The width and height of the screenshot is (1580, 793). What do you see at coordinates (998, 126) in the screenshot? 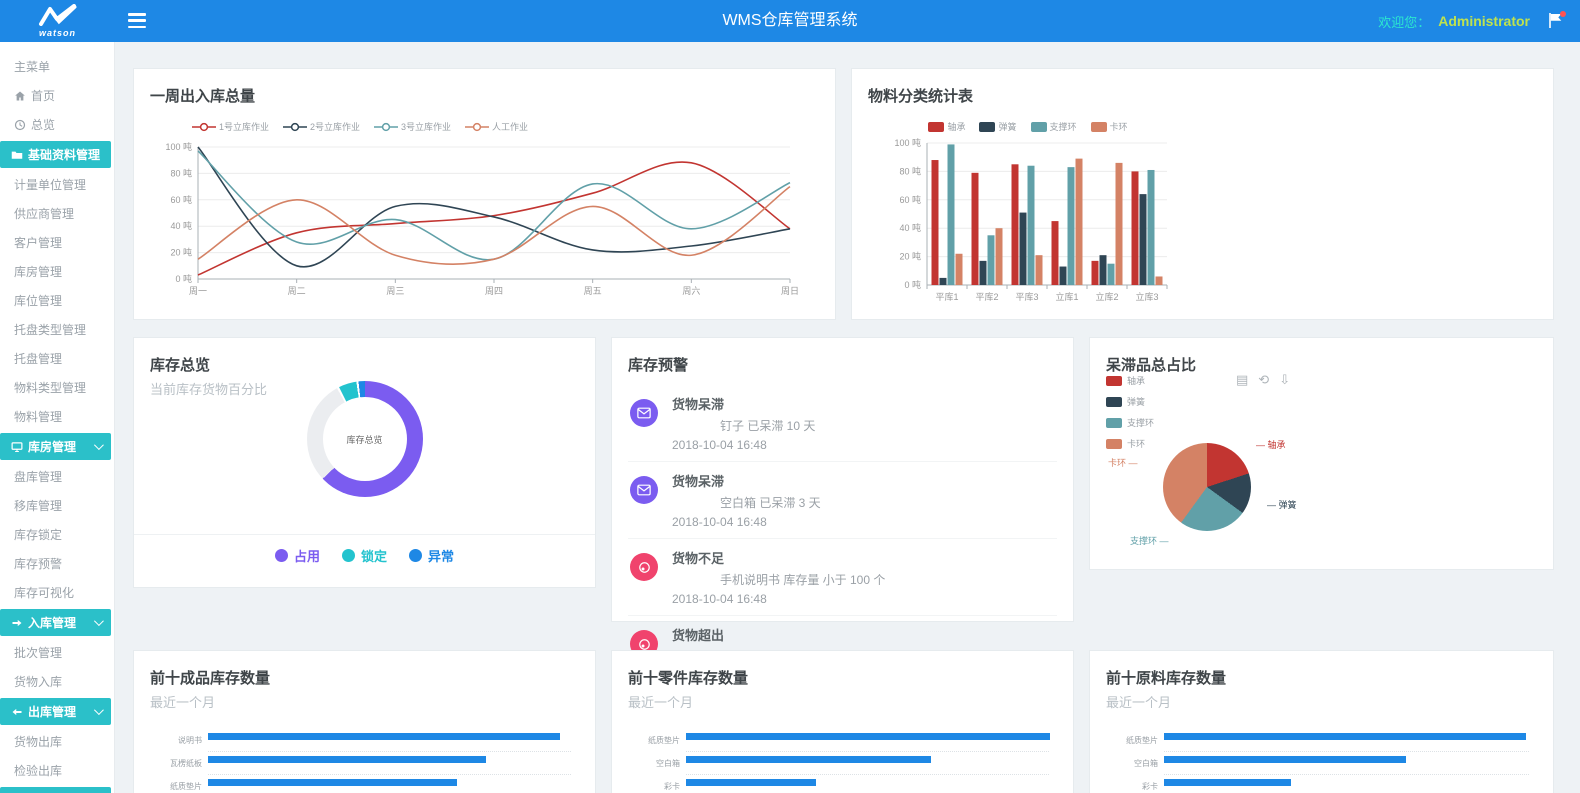
I see `legend-item-弹簧: 弹簧` at bounding box center [998, 126].